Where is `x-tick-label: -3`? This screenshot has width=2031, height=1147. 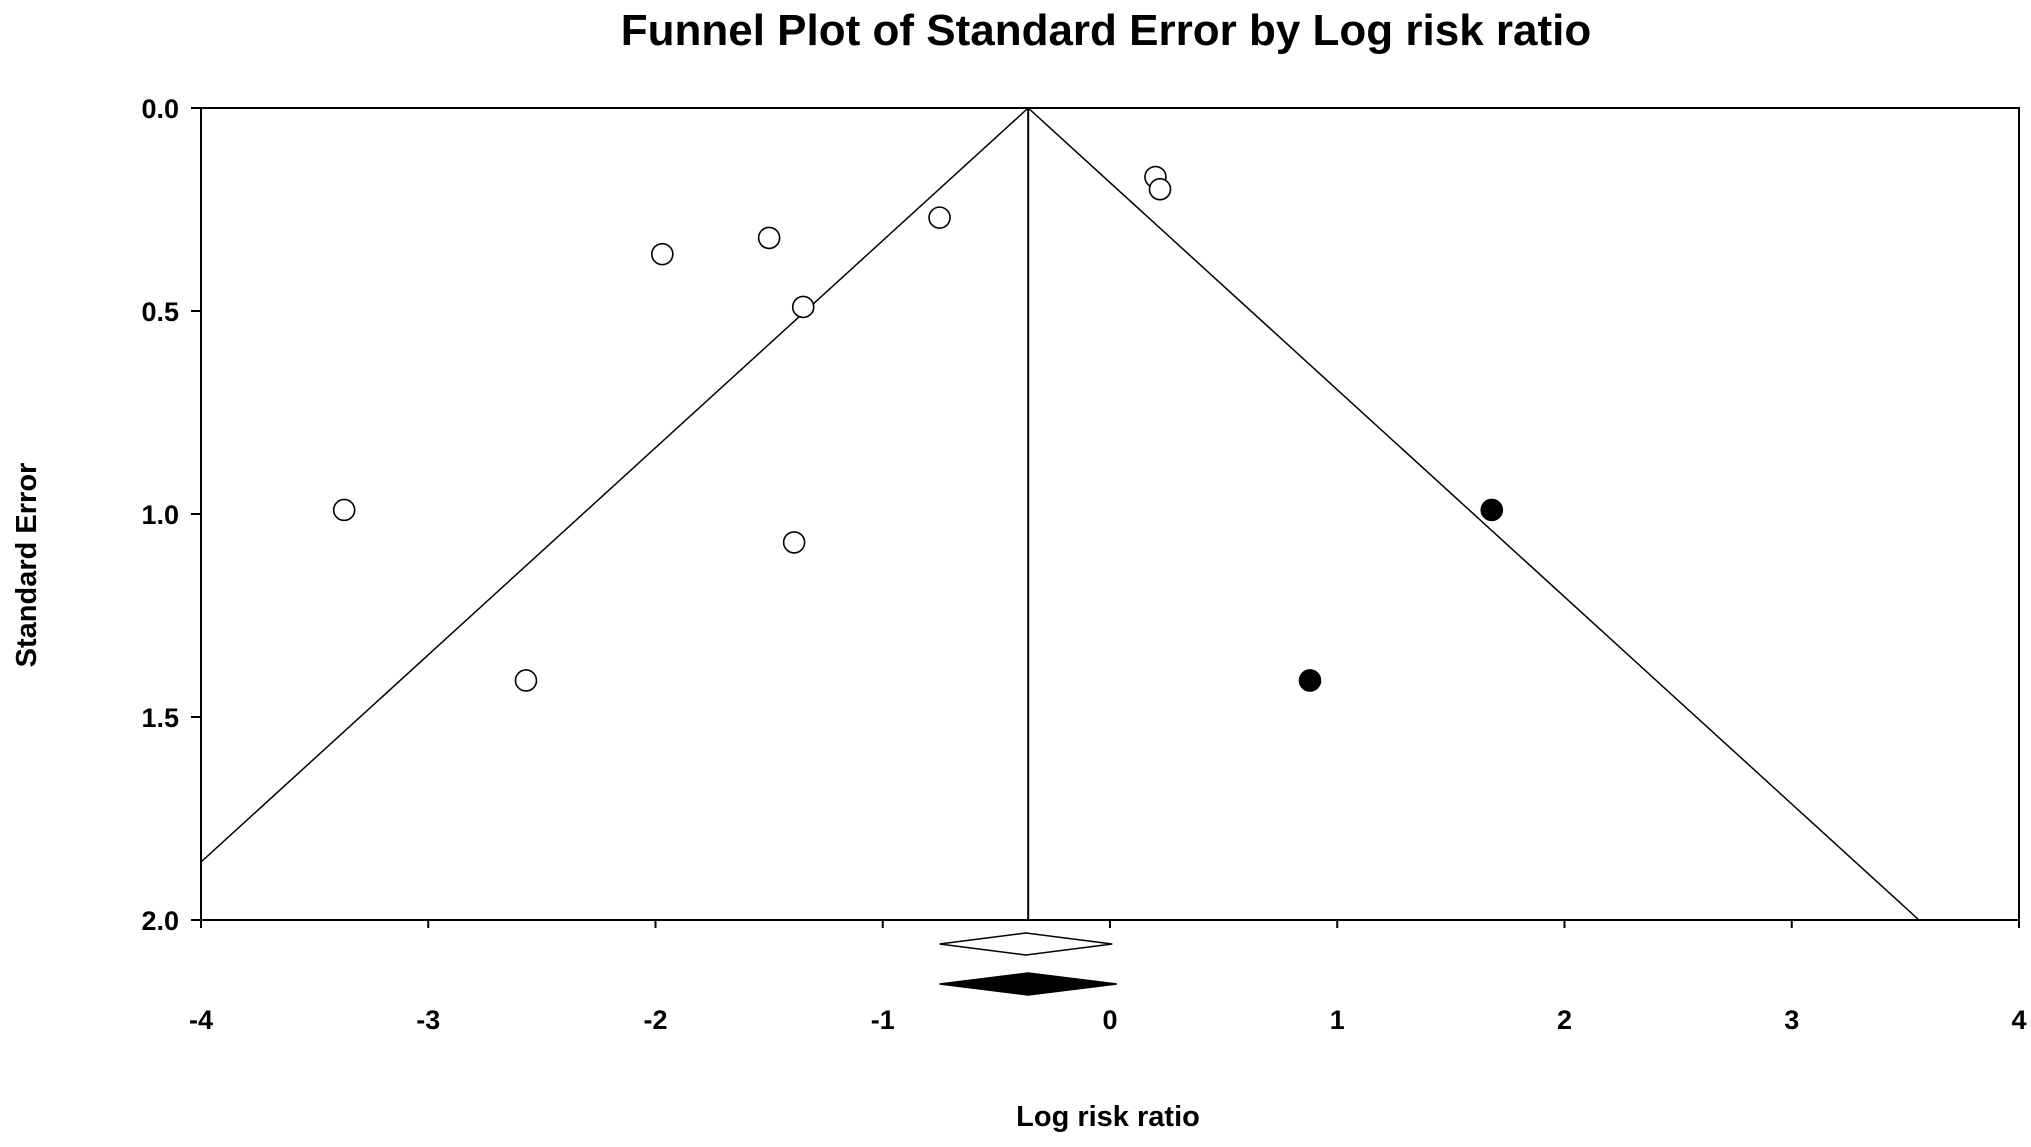 x-tick-label: -3 is located at coordinates (428, 1020).